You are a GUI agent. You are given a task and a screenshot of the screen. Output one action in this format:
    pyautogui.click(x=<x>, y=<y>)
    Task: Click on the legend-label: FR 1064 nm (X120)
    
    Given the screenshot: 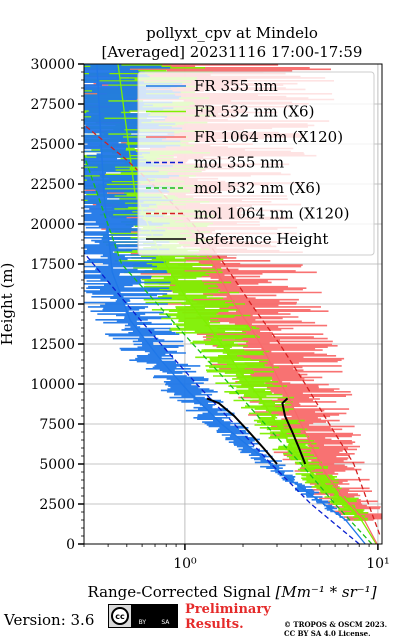 What is the action you would take?
    pyautogui.click(x=268, y=137)
    